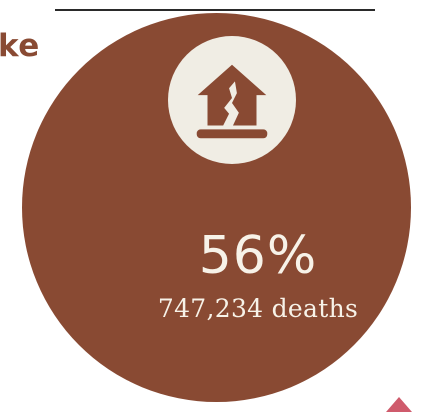 Image resolution: width=423 pixels, height=412 pixels. I want to click on top-divider, so click(215, 10).